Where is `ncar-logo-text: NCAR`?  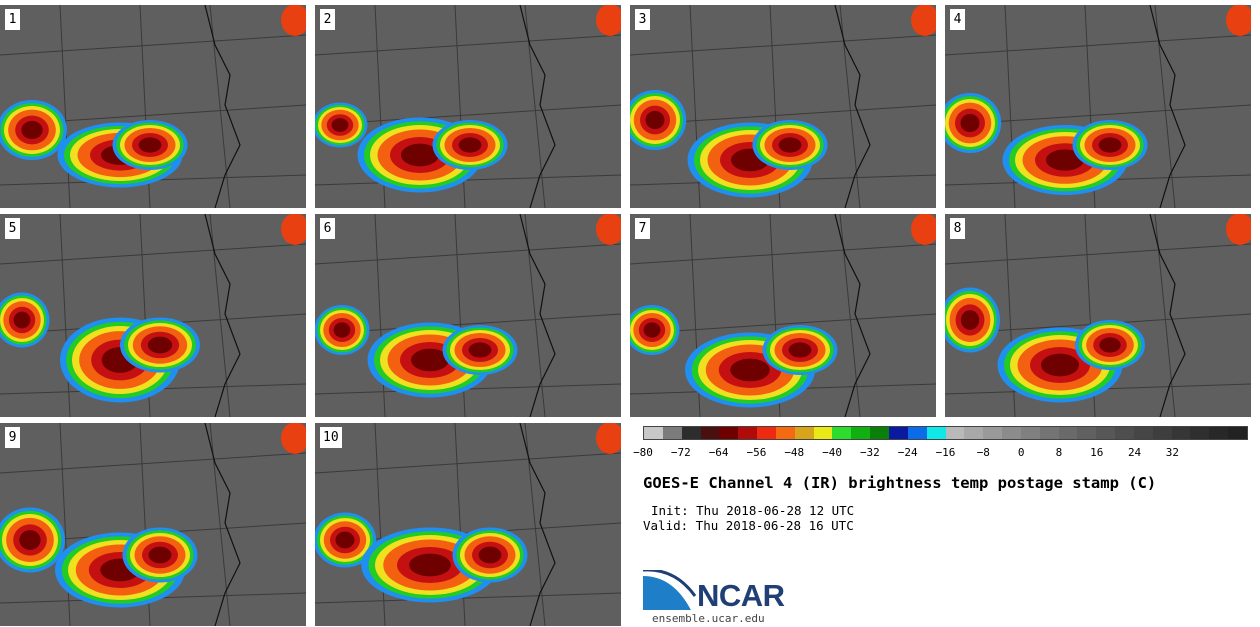 ncar-logo-text: NCAR is located at coordinates (741, 595).